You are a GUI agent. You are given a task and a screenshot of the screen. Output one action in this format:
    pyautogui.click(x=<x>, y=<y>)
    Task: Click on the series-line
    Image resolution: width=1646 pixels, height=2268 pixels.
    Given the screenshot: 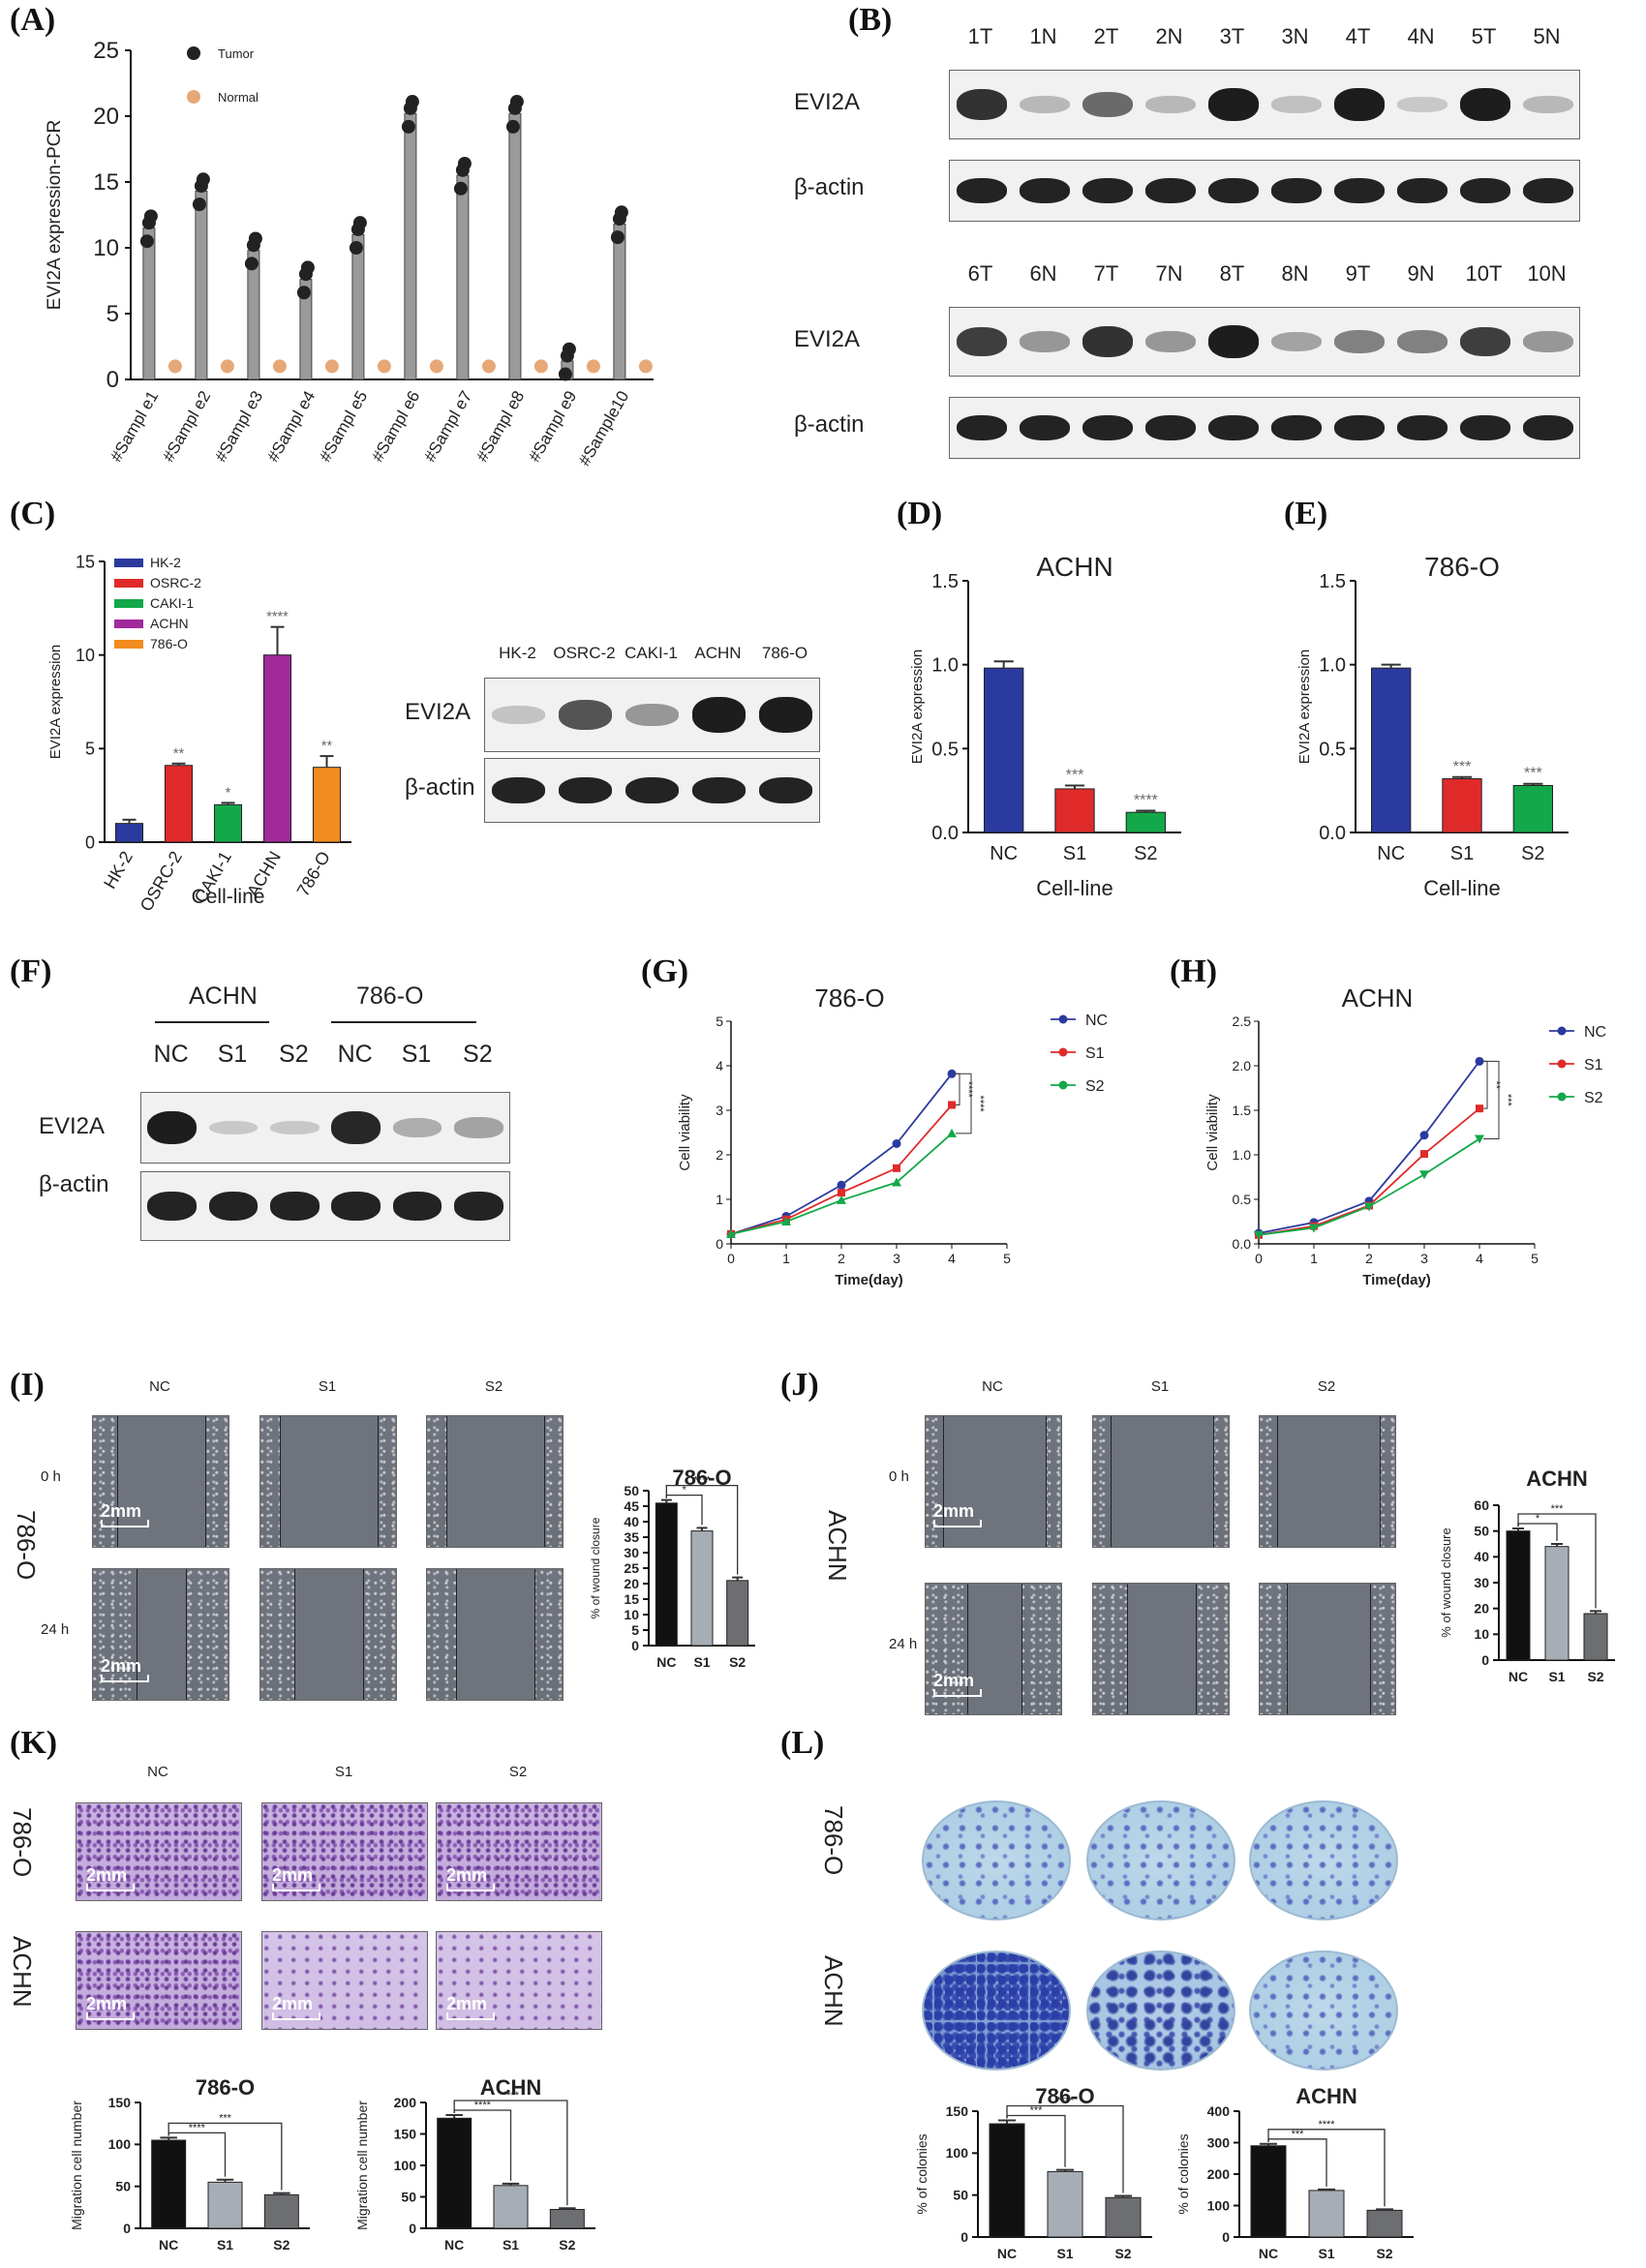 What is the action you would take?
    pyautogui.click(x=842, y=1169)
    